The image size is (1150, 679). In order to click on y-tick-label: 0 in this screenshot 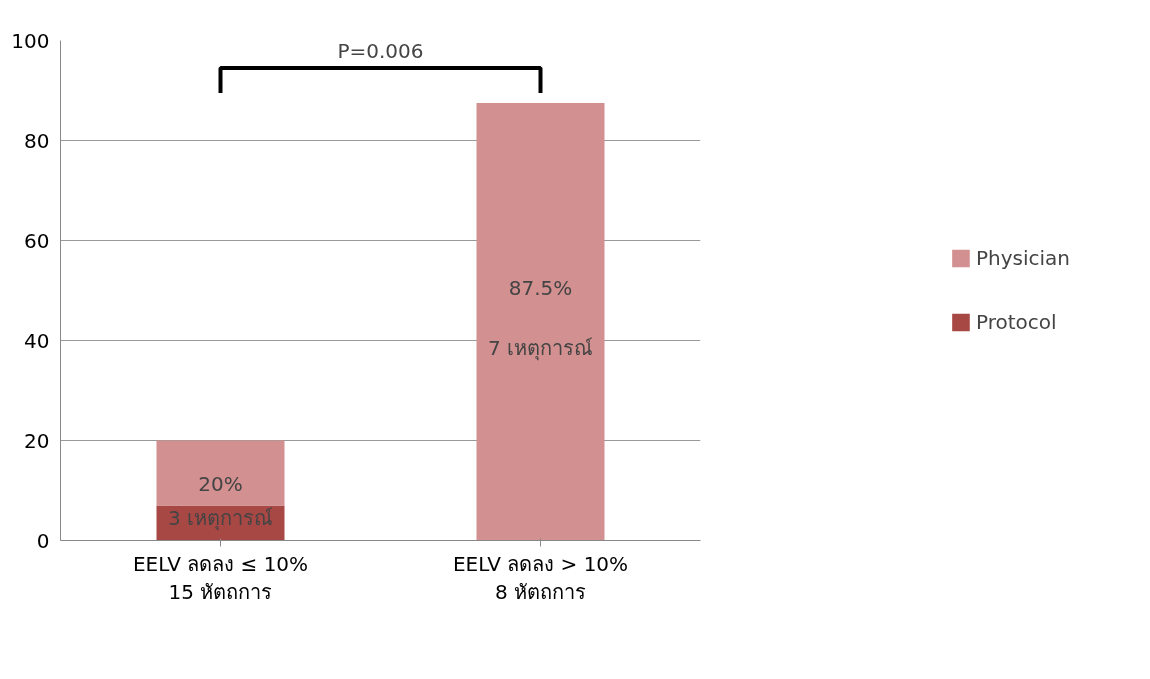, I will do `click(43, 540)`.